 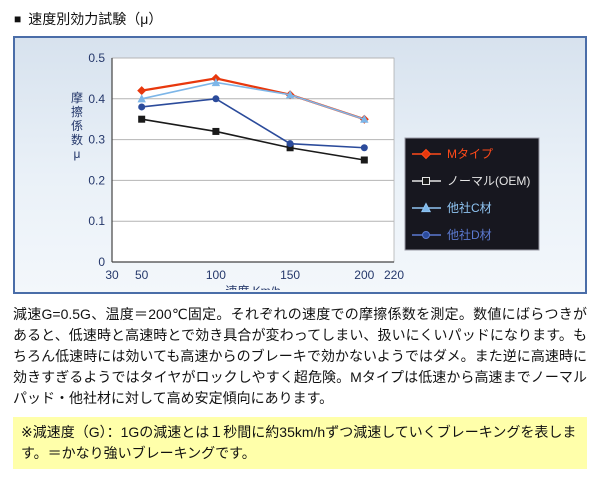 What do you see at coordinates (470, 154) in the screenshot?
I see `svg-text: Mタイプ` at bounding box center [470, 154].